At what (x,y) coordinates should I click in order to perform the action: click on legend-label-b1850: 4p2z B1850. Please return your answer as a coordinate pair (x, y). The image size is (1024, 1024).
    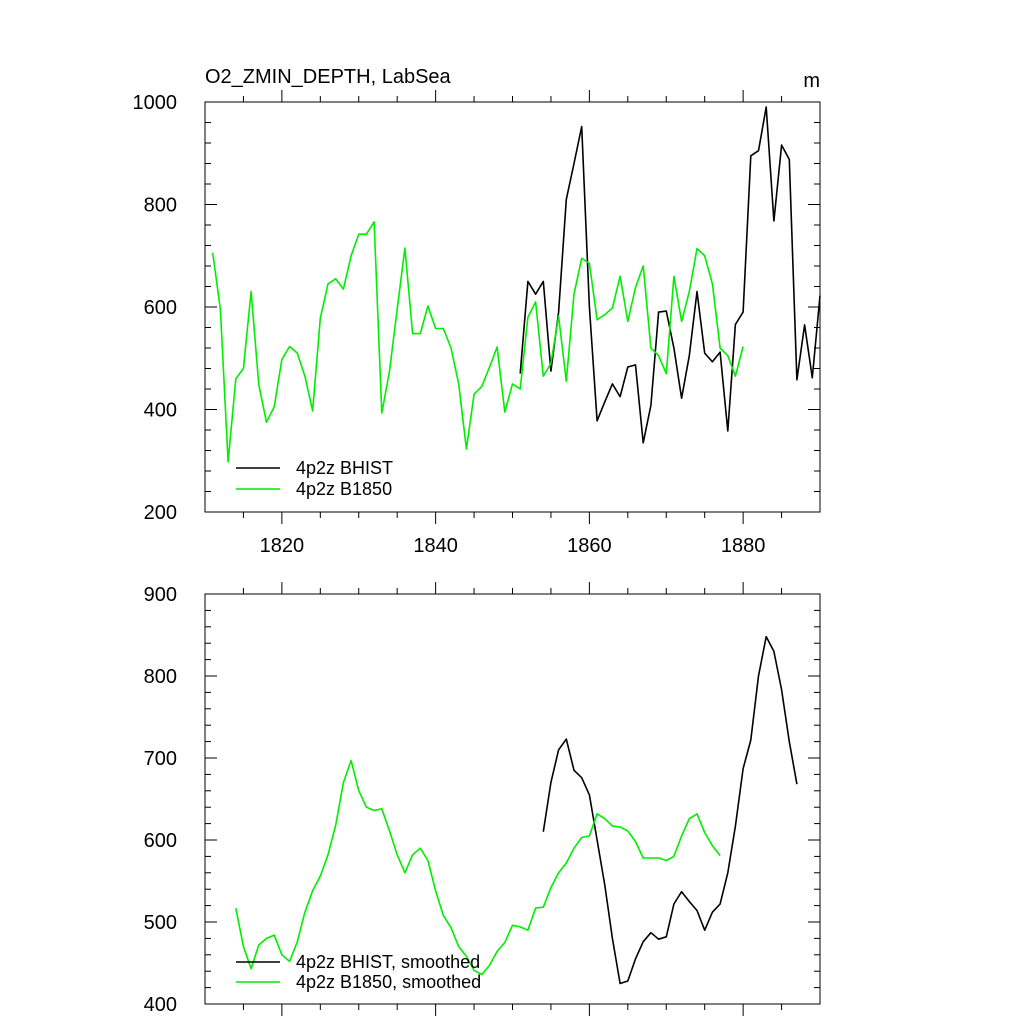
    Looking at the image, I should click on (344, 489).